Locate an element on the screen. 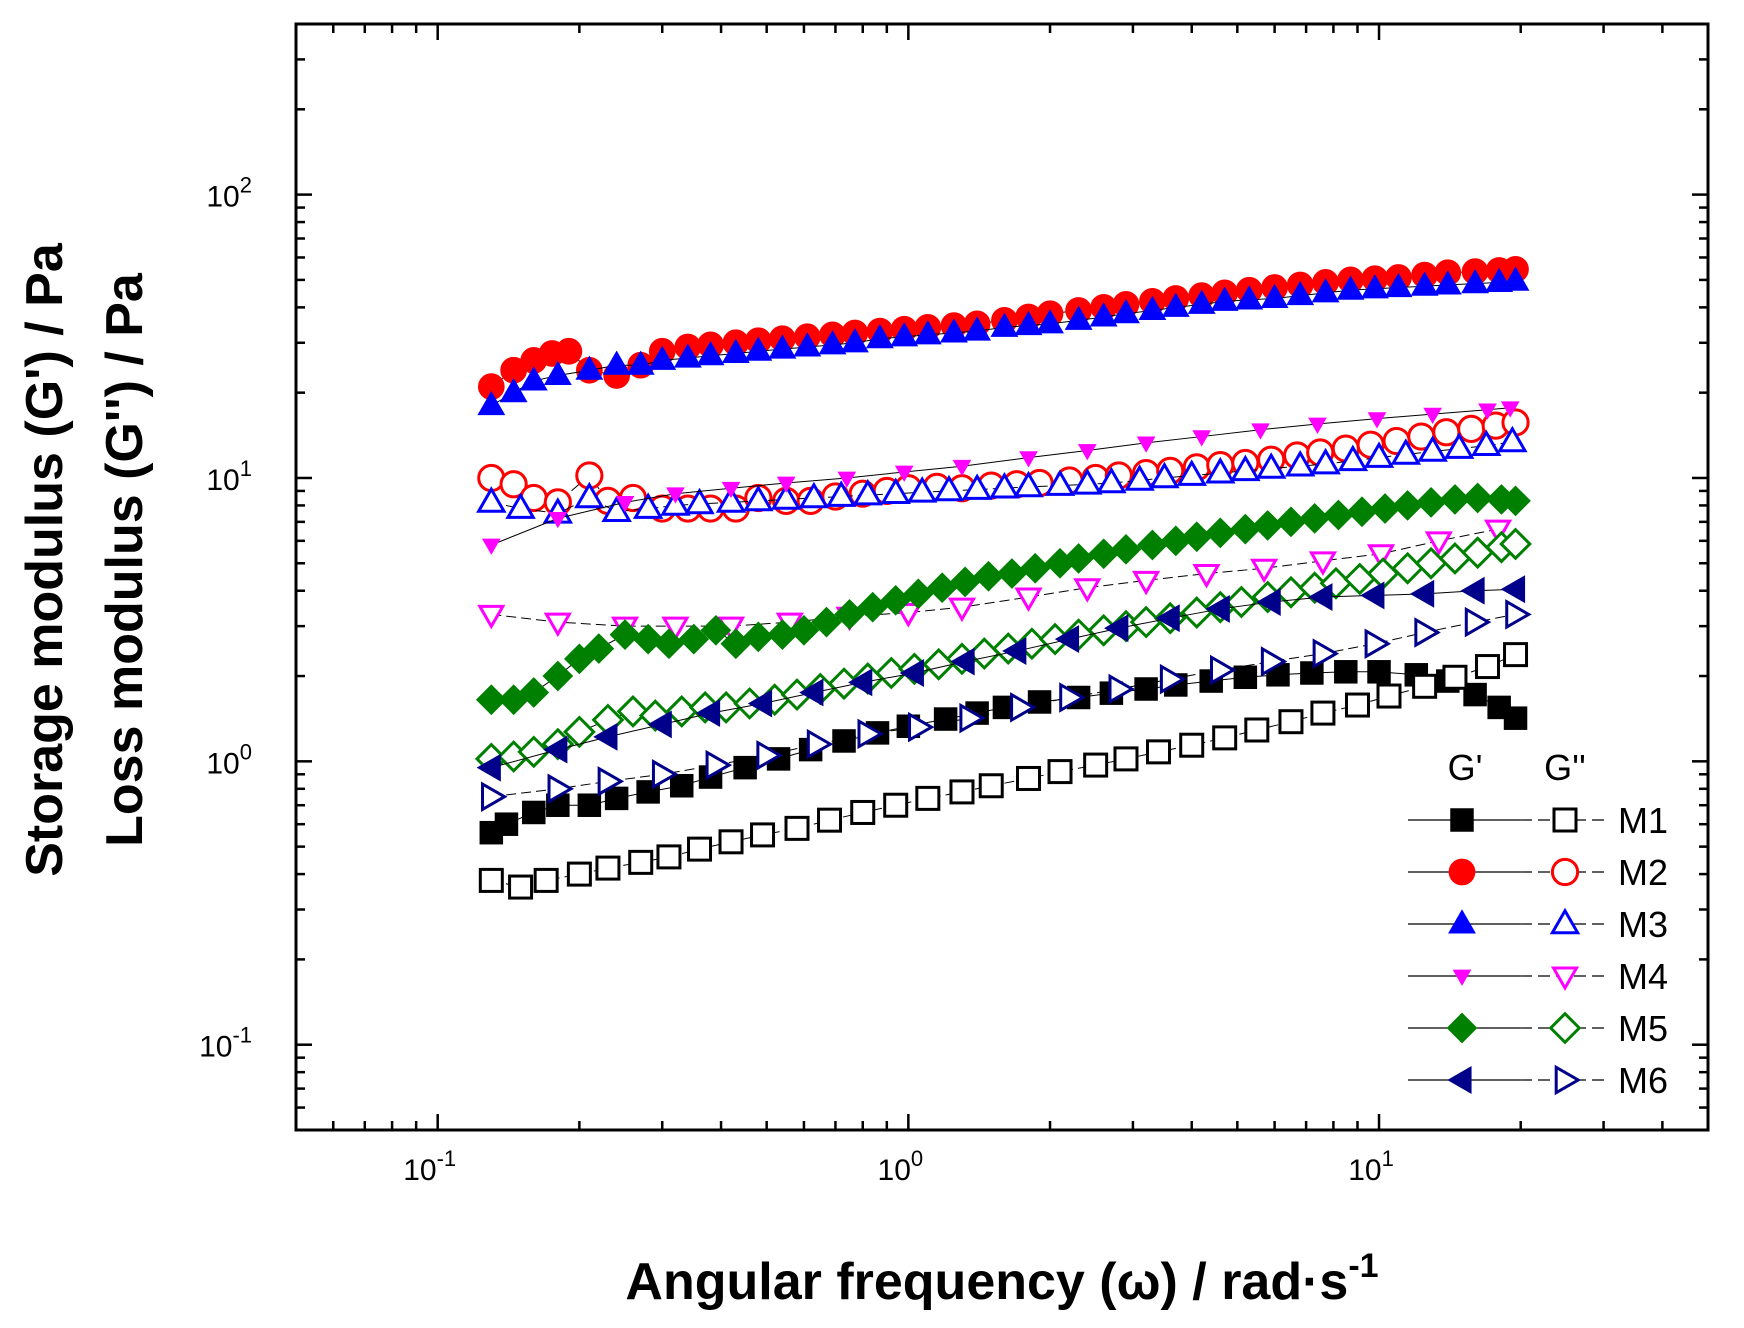 This screenshot has width=1744, height=1328. x-axis-title-exponent: -1 is located at coordinates (1363, 1266).